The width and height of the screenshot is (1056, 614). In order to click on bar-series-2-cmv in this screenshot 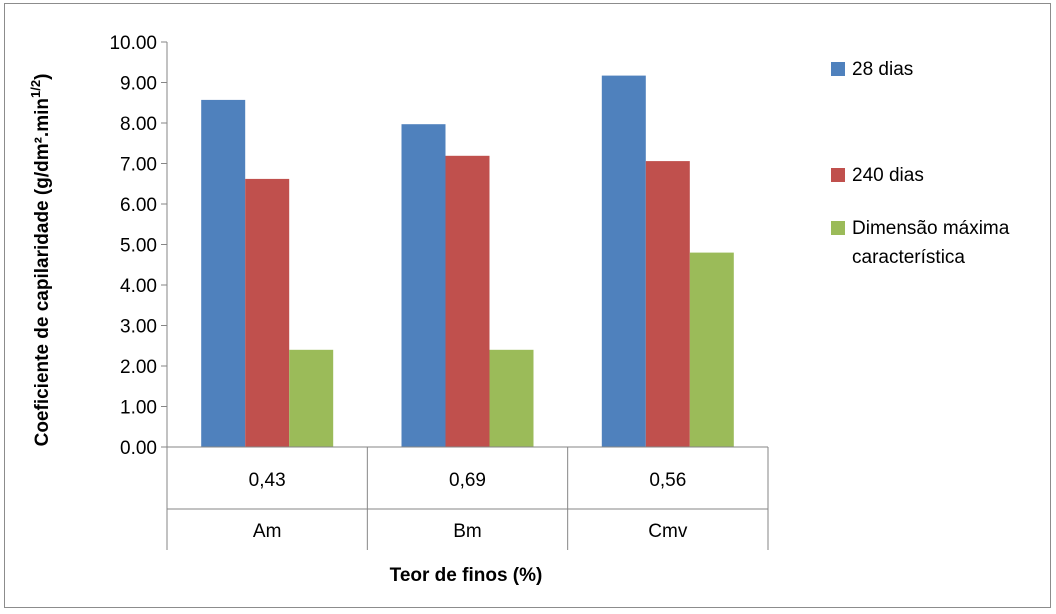, I will do `click(667, 304)`.